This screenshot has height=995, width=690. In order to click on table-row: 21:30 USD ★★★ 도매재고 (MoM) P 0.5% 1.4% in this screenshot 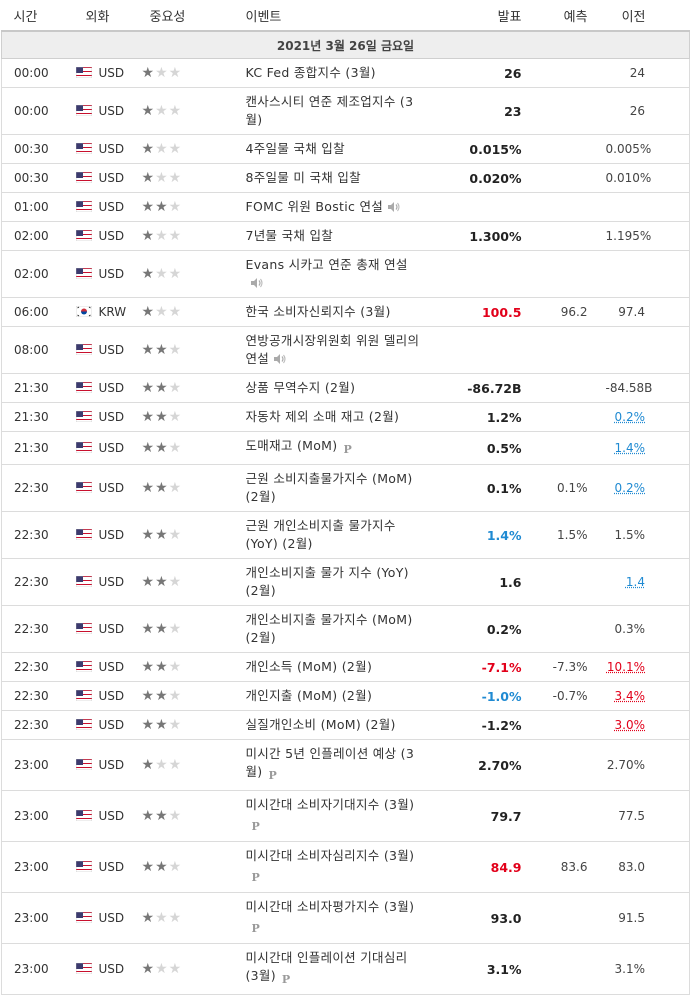, I will do `click(346, 448)`.